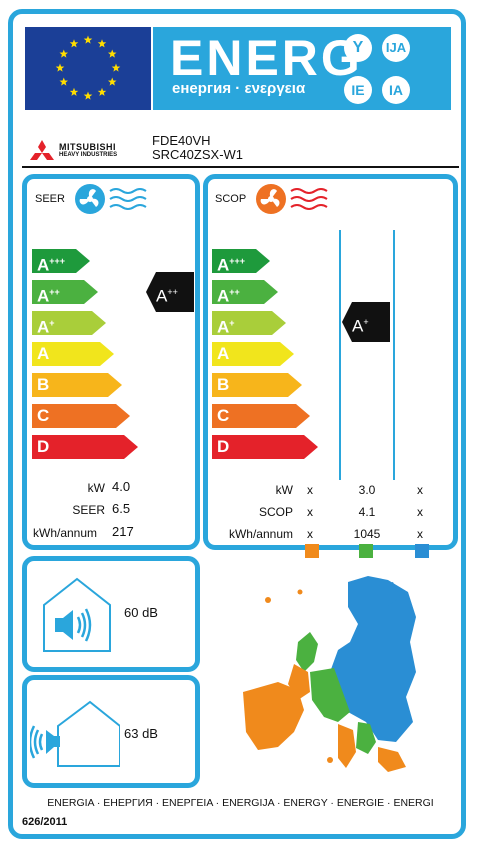 Image resolution: width=481 pixels, height=850 pixels. What do you see at coordinates (396, 90) in the screenshot?
I see `lang-code-ia: IA` at bounding box center [396, 90].